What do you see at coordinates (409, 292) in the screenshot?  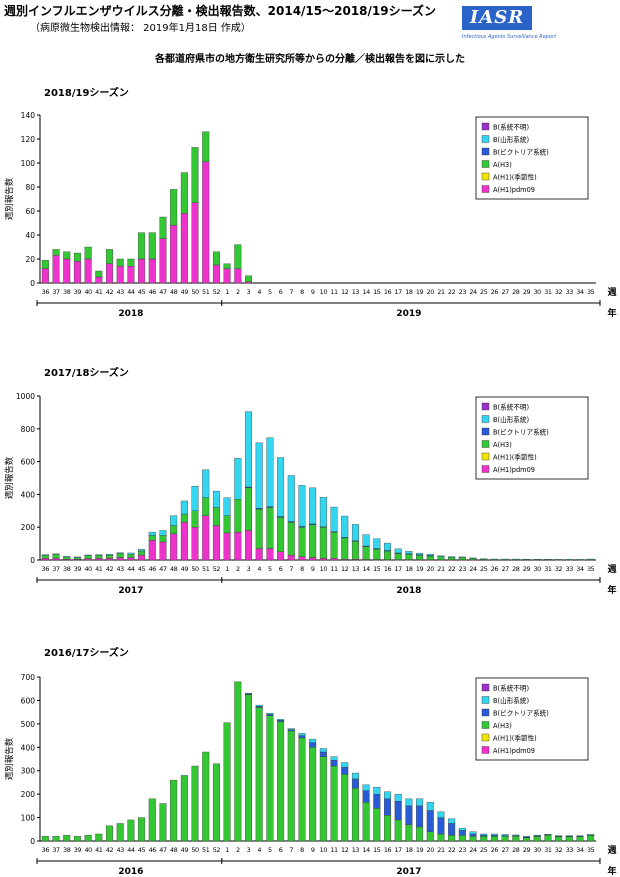 I see `x-tick-label: 18` at bounding box center [409, 292].